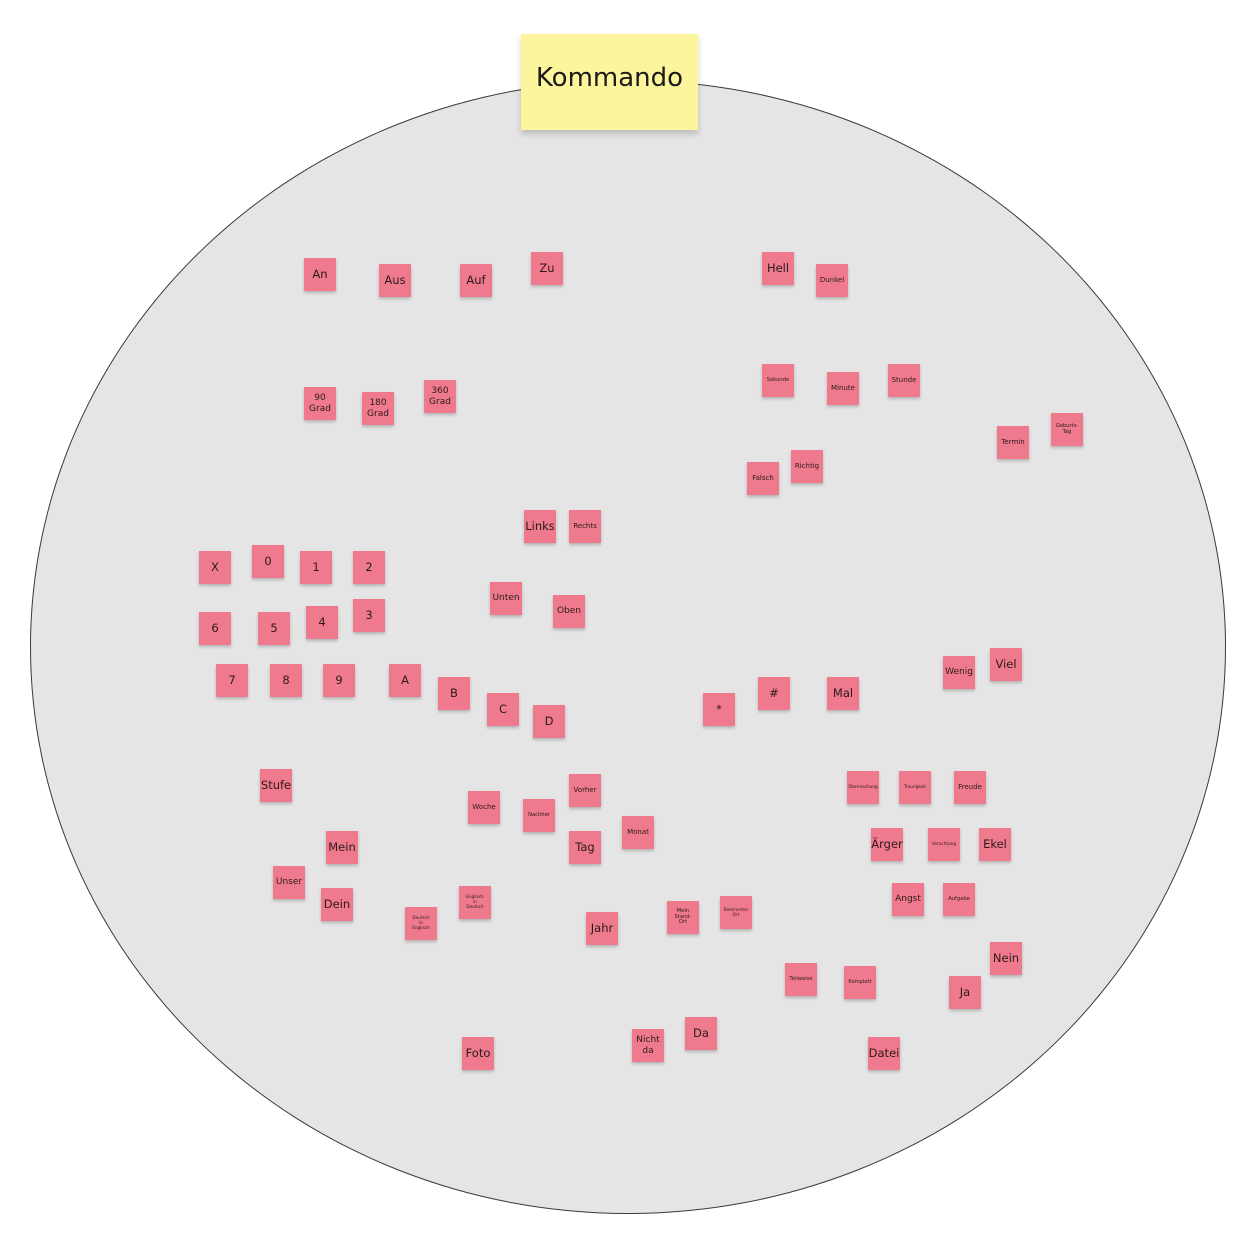 The height and width of the screenshot is (1244, 1255). I want to click on note-ja: Ja, so click(965, 992).